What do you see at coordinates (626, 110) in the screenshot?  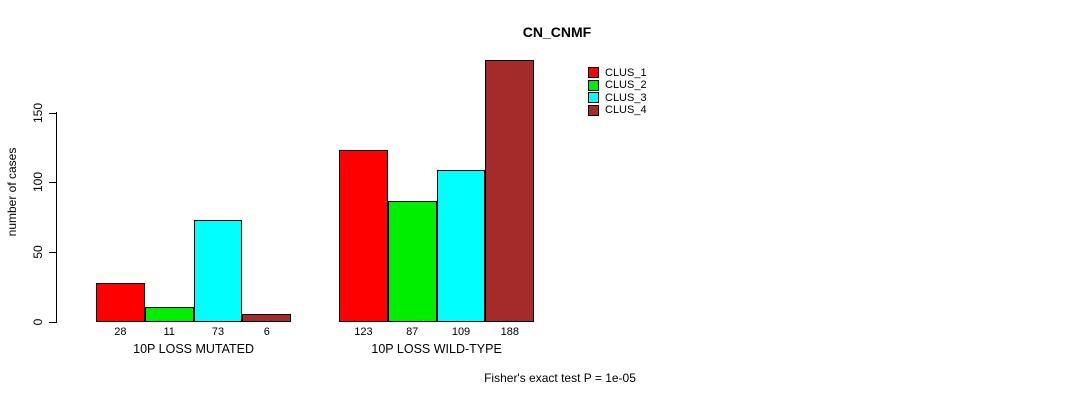 I see `legend-label: CLUS_4` at bounding box center [626, 110].